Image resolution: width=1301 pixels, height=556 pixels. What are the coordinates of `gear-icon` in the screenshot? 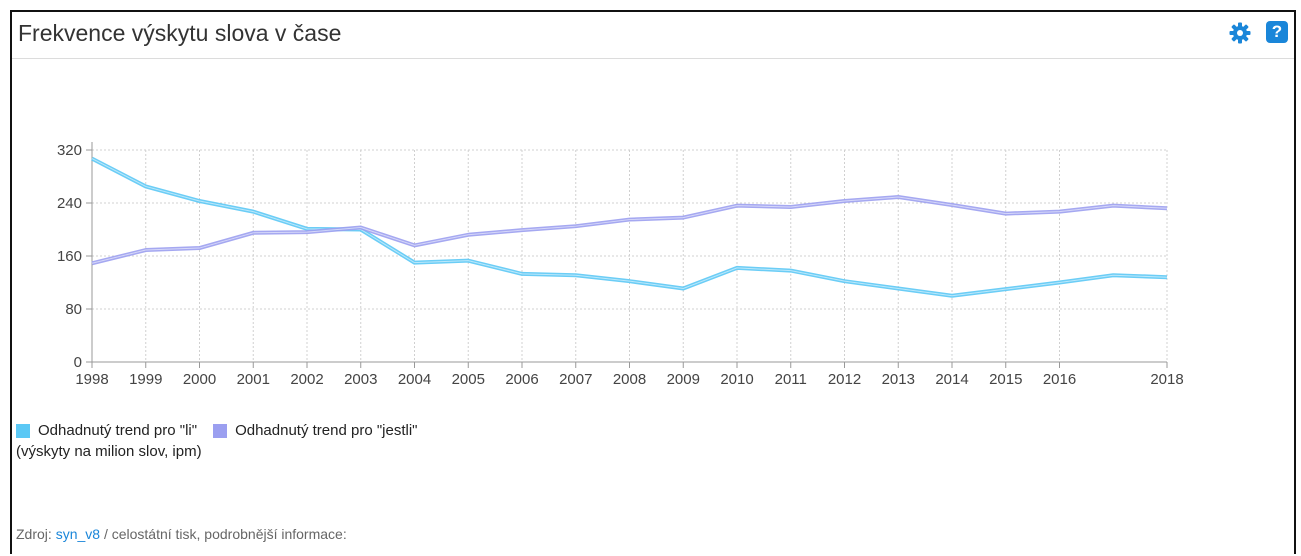 It's located at (1240, 33).